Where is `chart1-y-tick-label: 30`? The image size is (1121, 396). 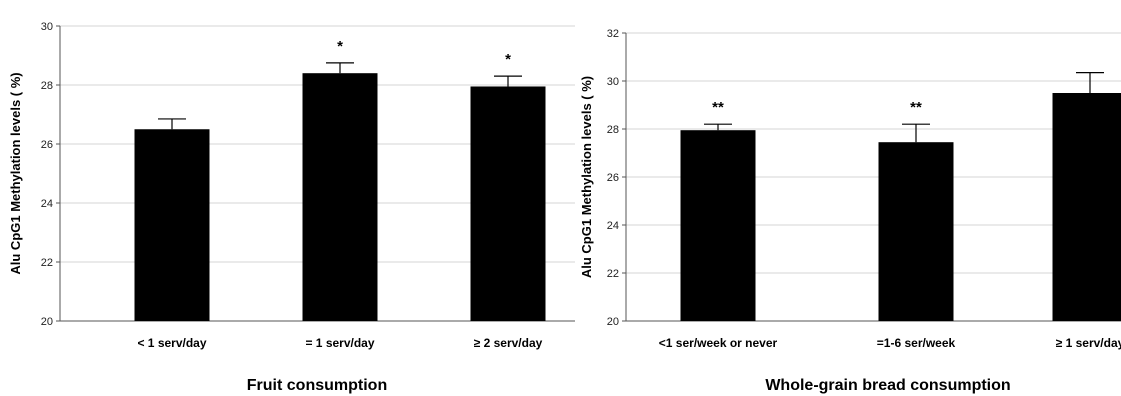
chart1-y-tick-label: 30 is located at coordinates (47, 27).